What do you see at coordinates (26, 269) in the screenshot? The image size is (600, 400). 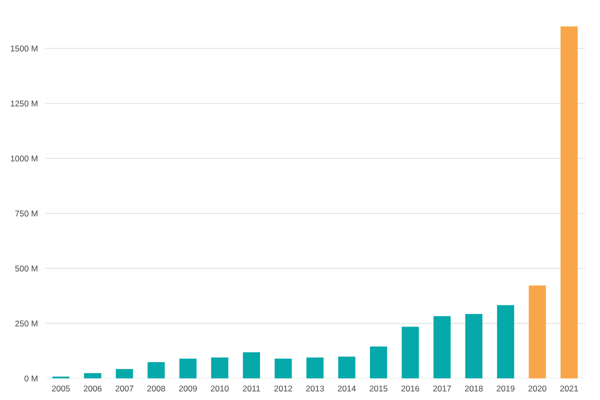 I see `y-tick-label: 500 M` at bounding box center [26, 269].